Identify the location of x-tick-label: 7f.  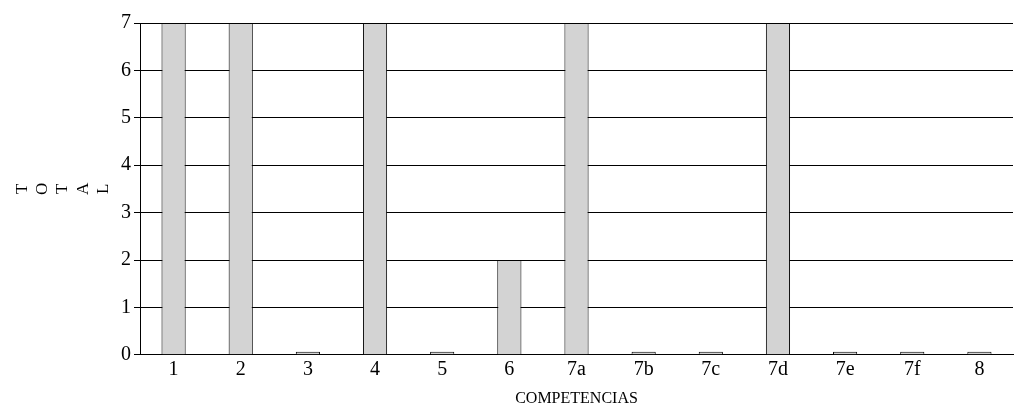
(912, 368).